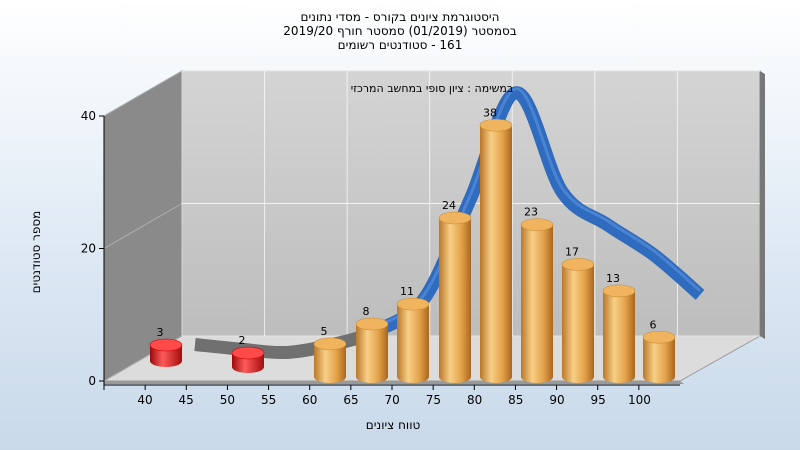 The image size is (800, 450). I want to click on y-axis-label: מספר סטודנטים, so click(36, 252).